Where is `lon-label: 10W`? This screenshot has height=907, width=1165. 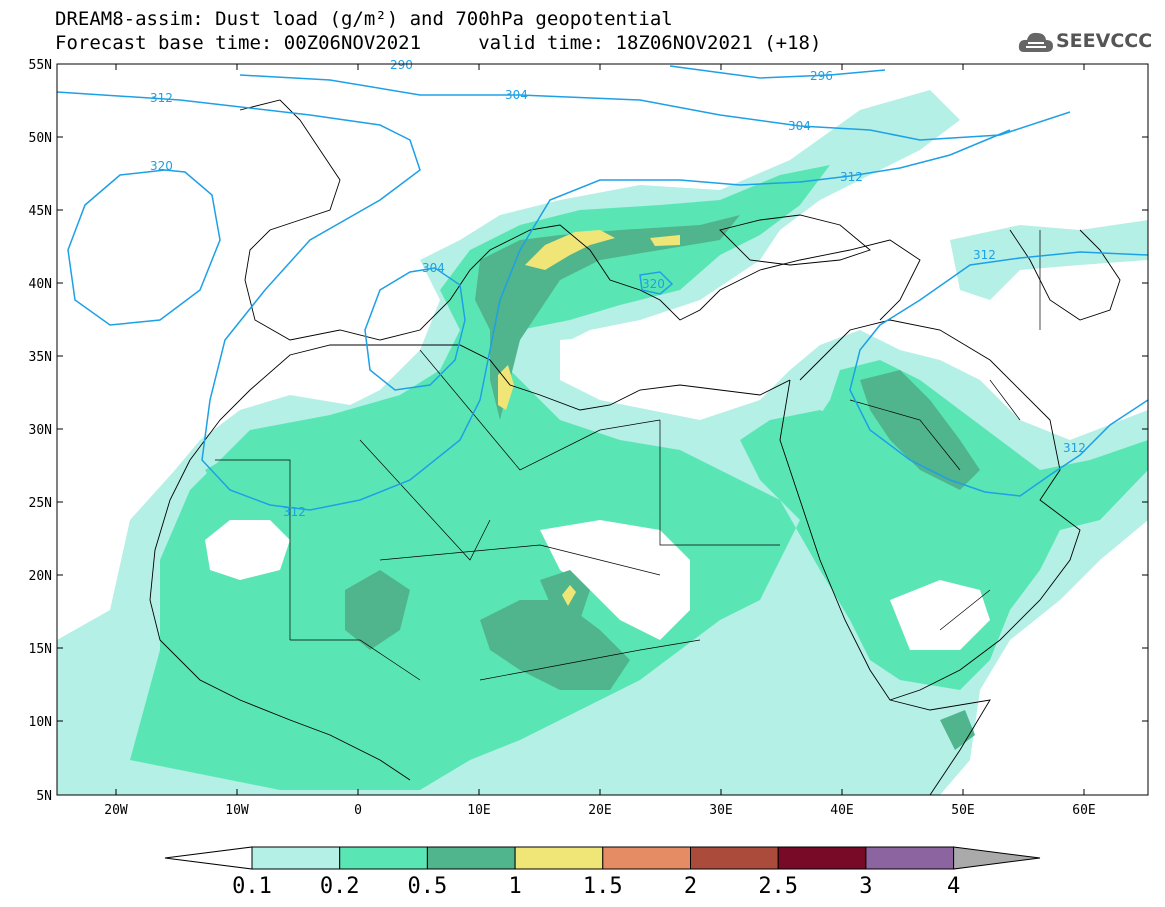 lon-label: 10W is located at coordinates (237, 810).